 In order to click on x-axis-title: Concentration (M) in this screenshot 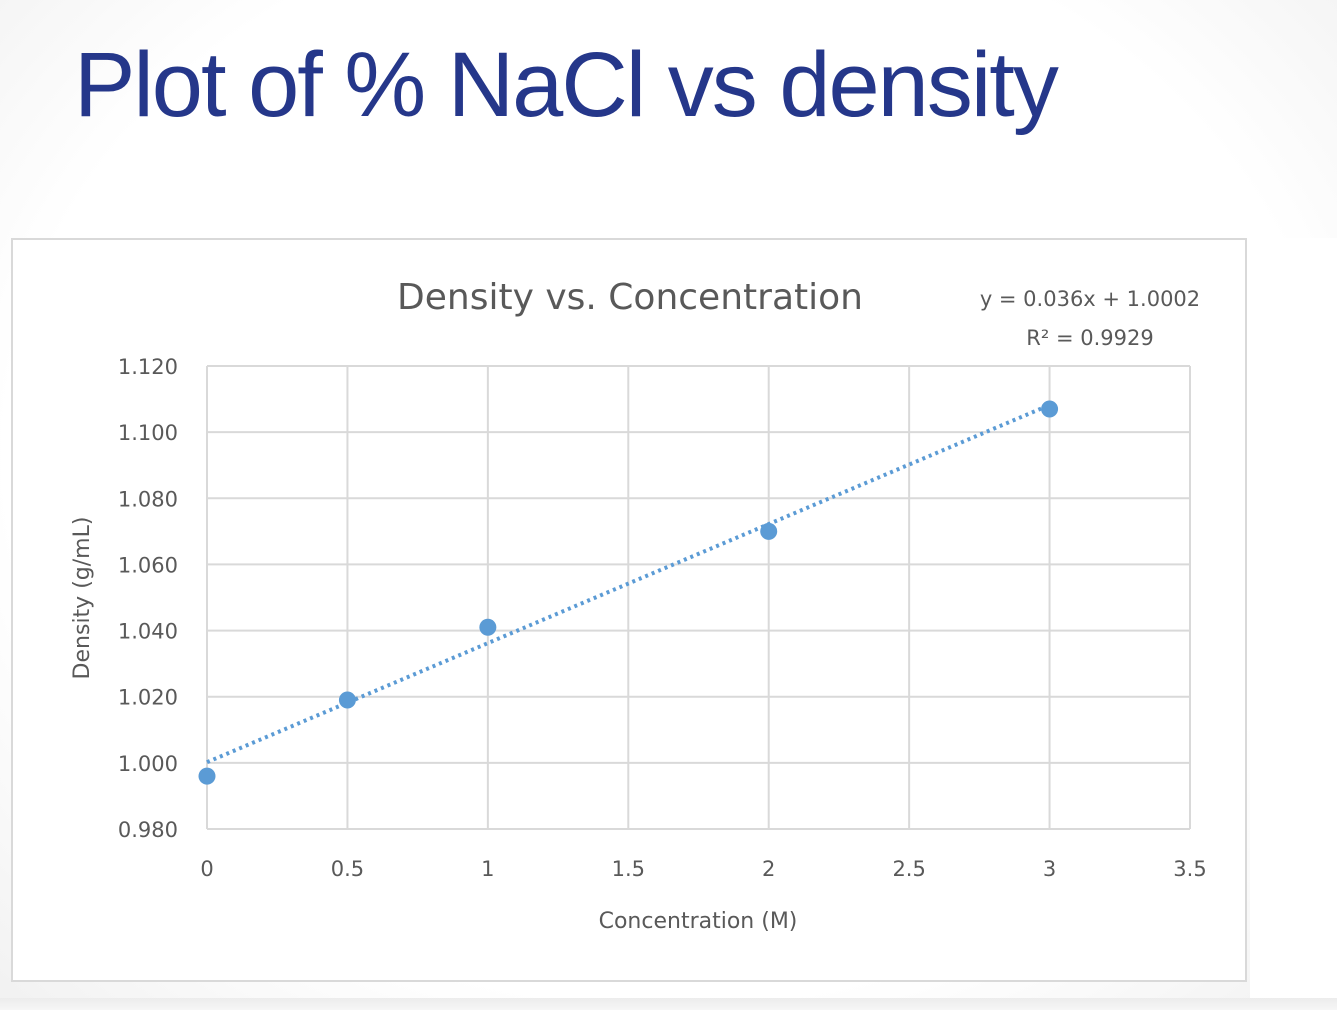, I will do `click(698, 921)`.